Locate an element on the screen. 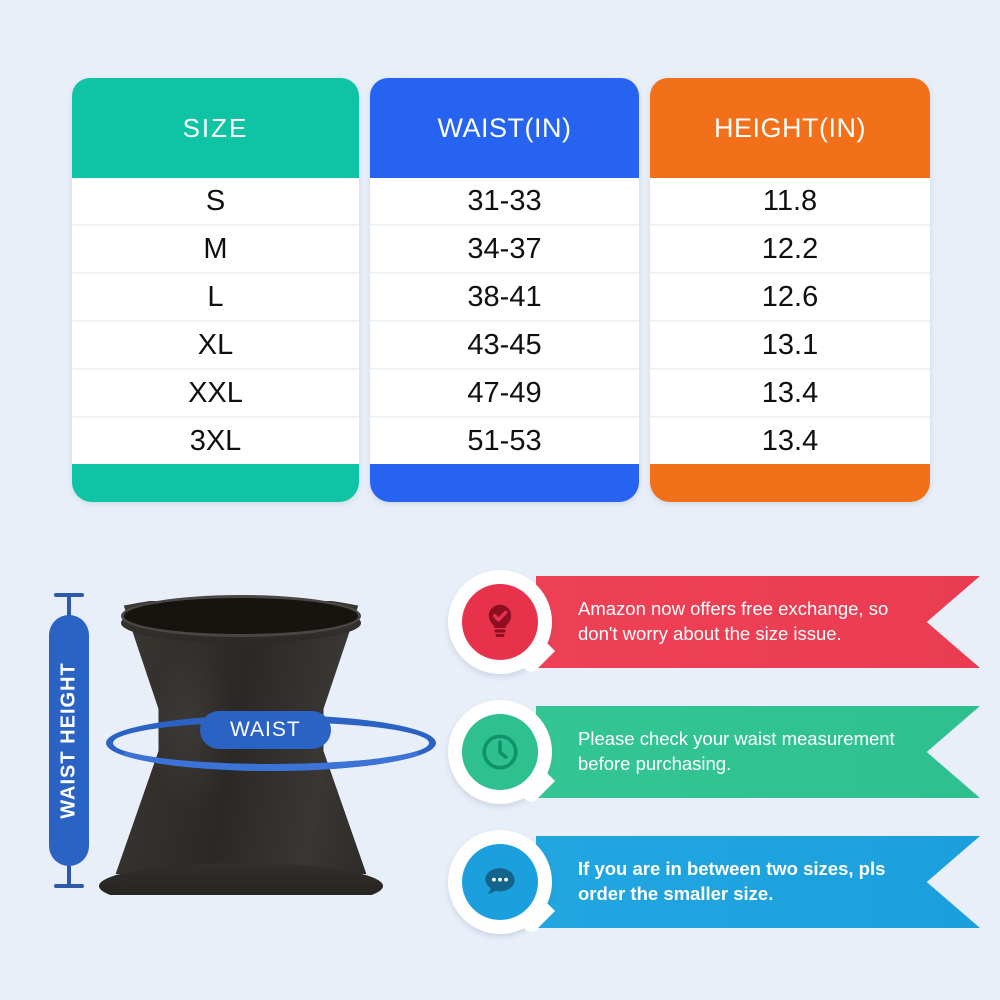 The height and width of the screenshot is (1000, 1000). table-row: M is located at coordinates (215, 250).